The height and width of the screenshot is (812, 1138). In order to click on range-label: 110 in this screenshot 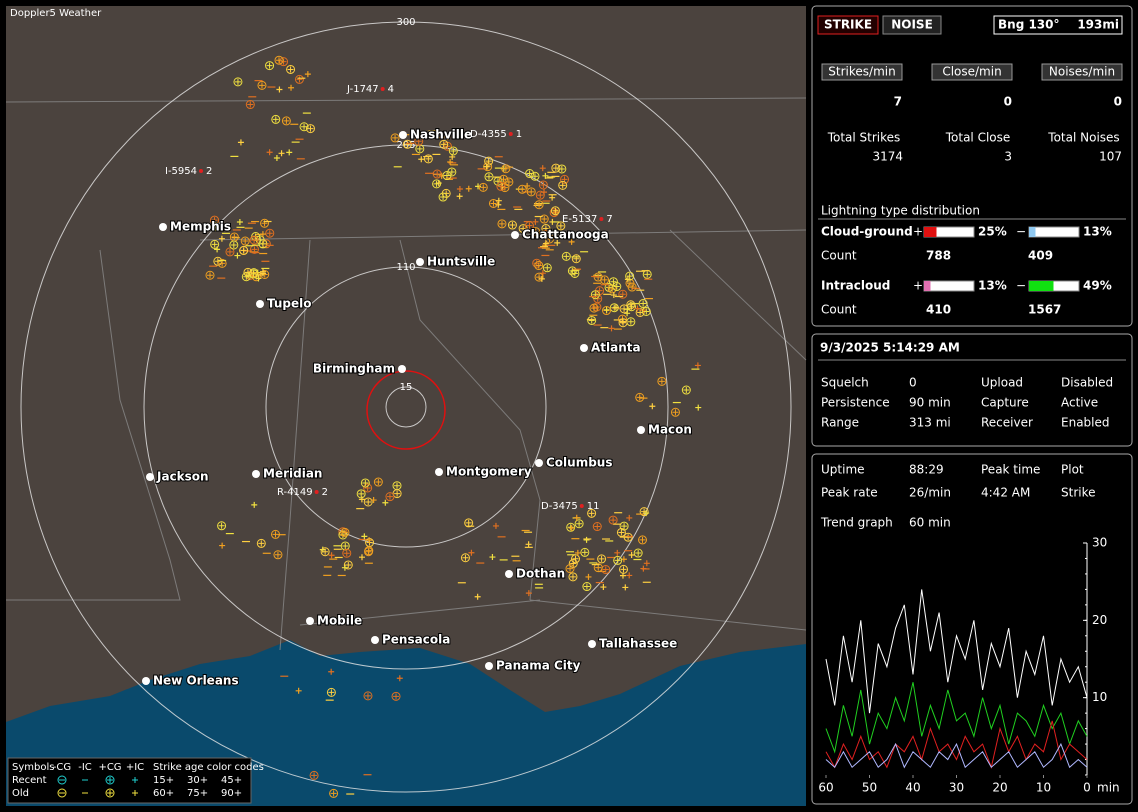, I will do `click(405, 267)`.